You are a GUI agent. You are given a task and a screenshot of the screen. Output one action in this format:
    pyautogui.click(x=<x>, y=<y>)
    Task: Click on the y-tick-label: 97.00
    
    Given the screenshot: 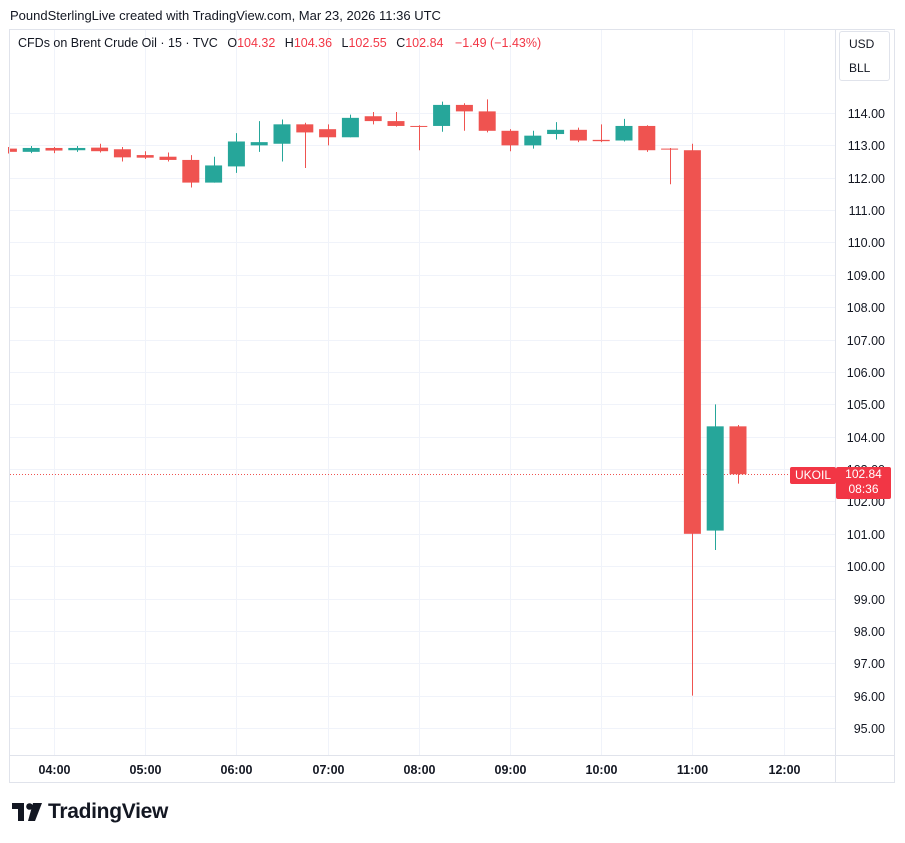 What is the action you would take?
    pyautogui.click(x=869, y=664)
    